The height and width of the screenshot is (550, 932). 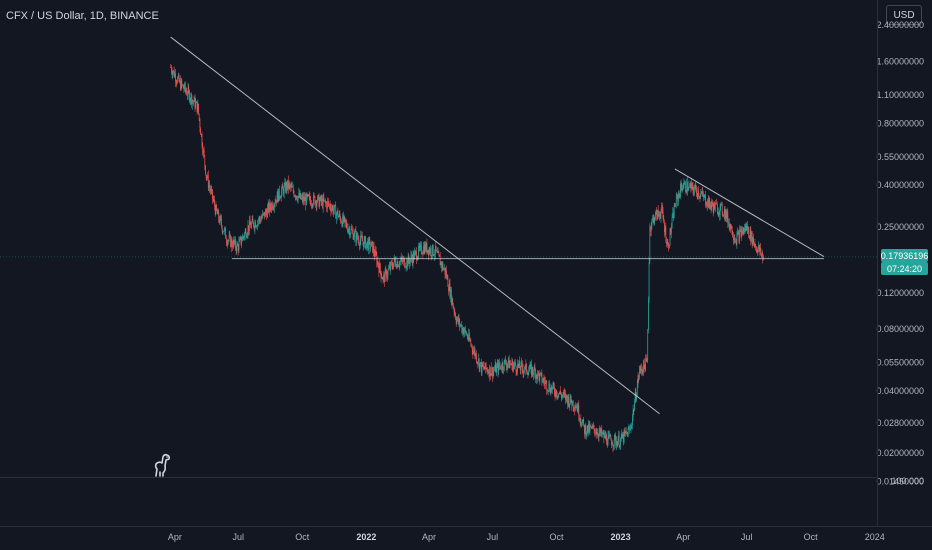 I want to click on currency-button: USD, so click(x=904, y=15).